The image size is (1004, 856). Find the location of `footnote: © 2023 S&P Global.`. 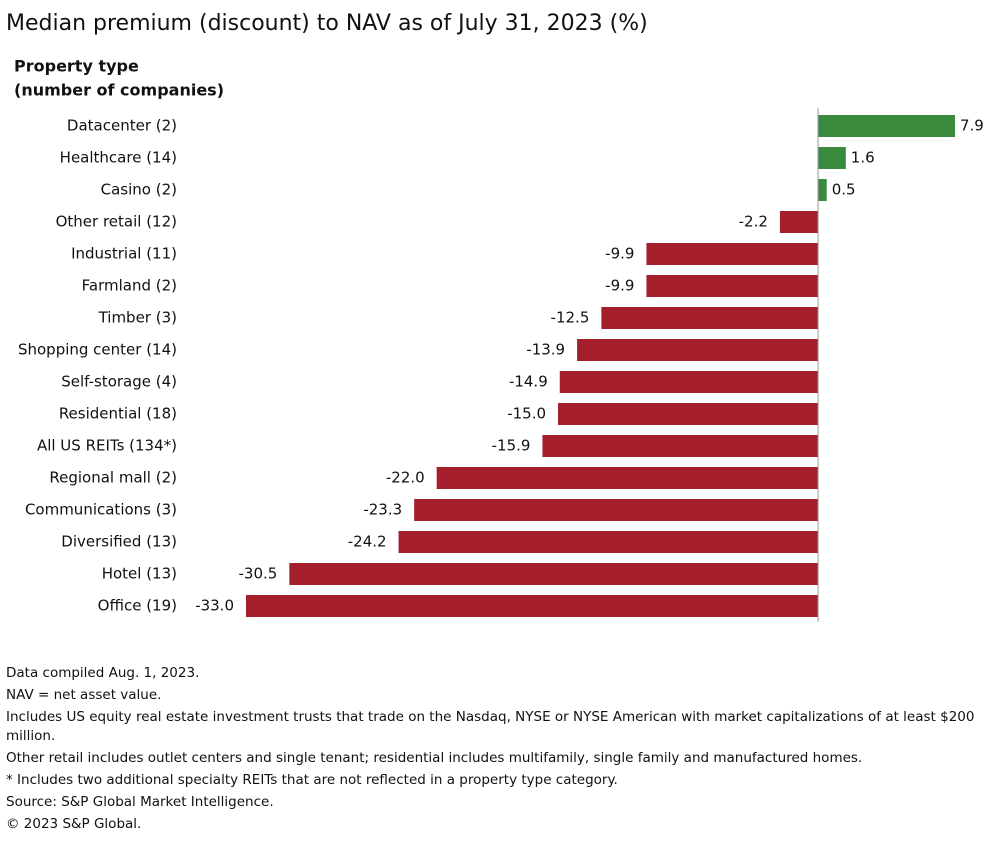

footnote: © 2023 S&P Global. is located at coordinates (74, 824).